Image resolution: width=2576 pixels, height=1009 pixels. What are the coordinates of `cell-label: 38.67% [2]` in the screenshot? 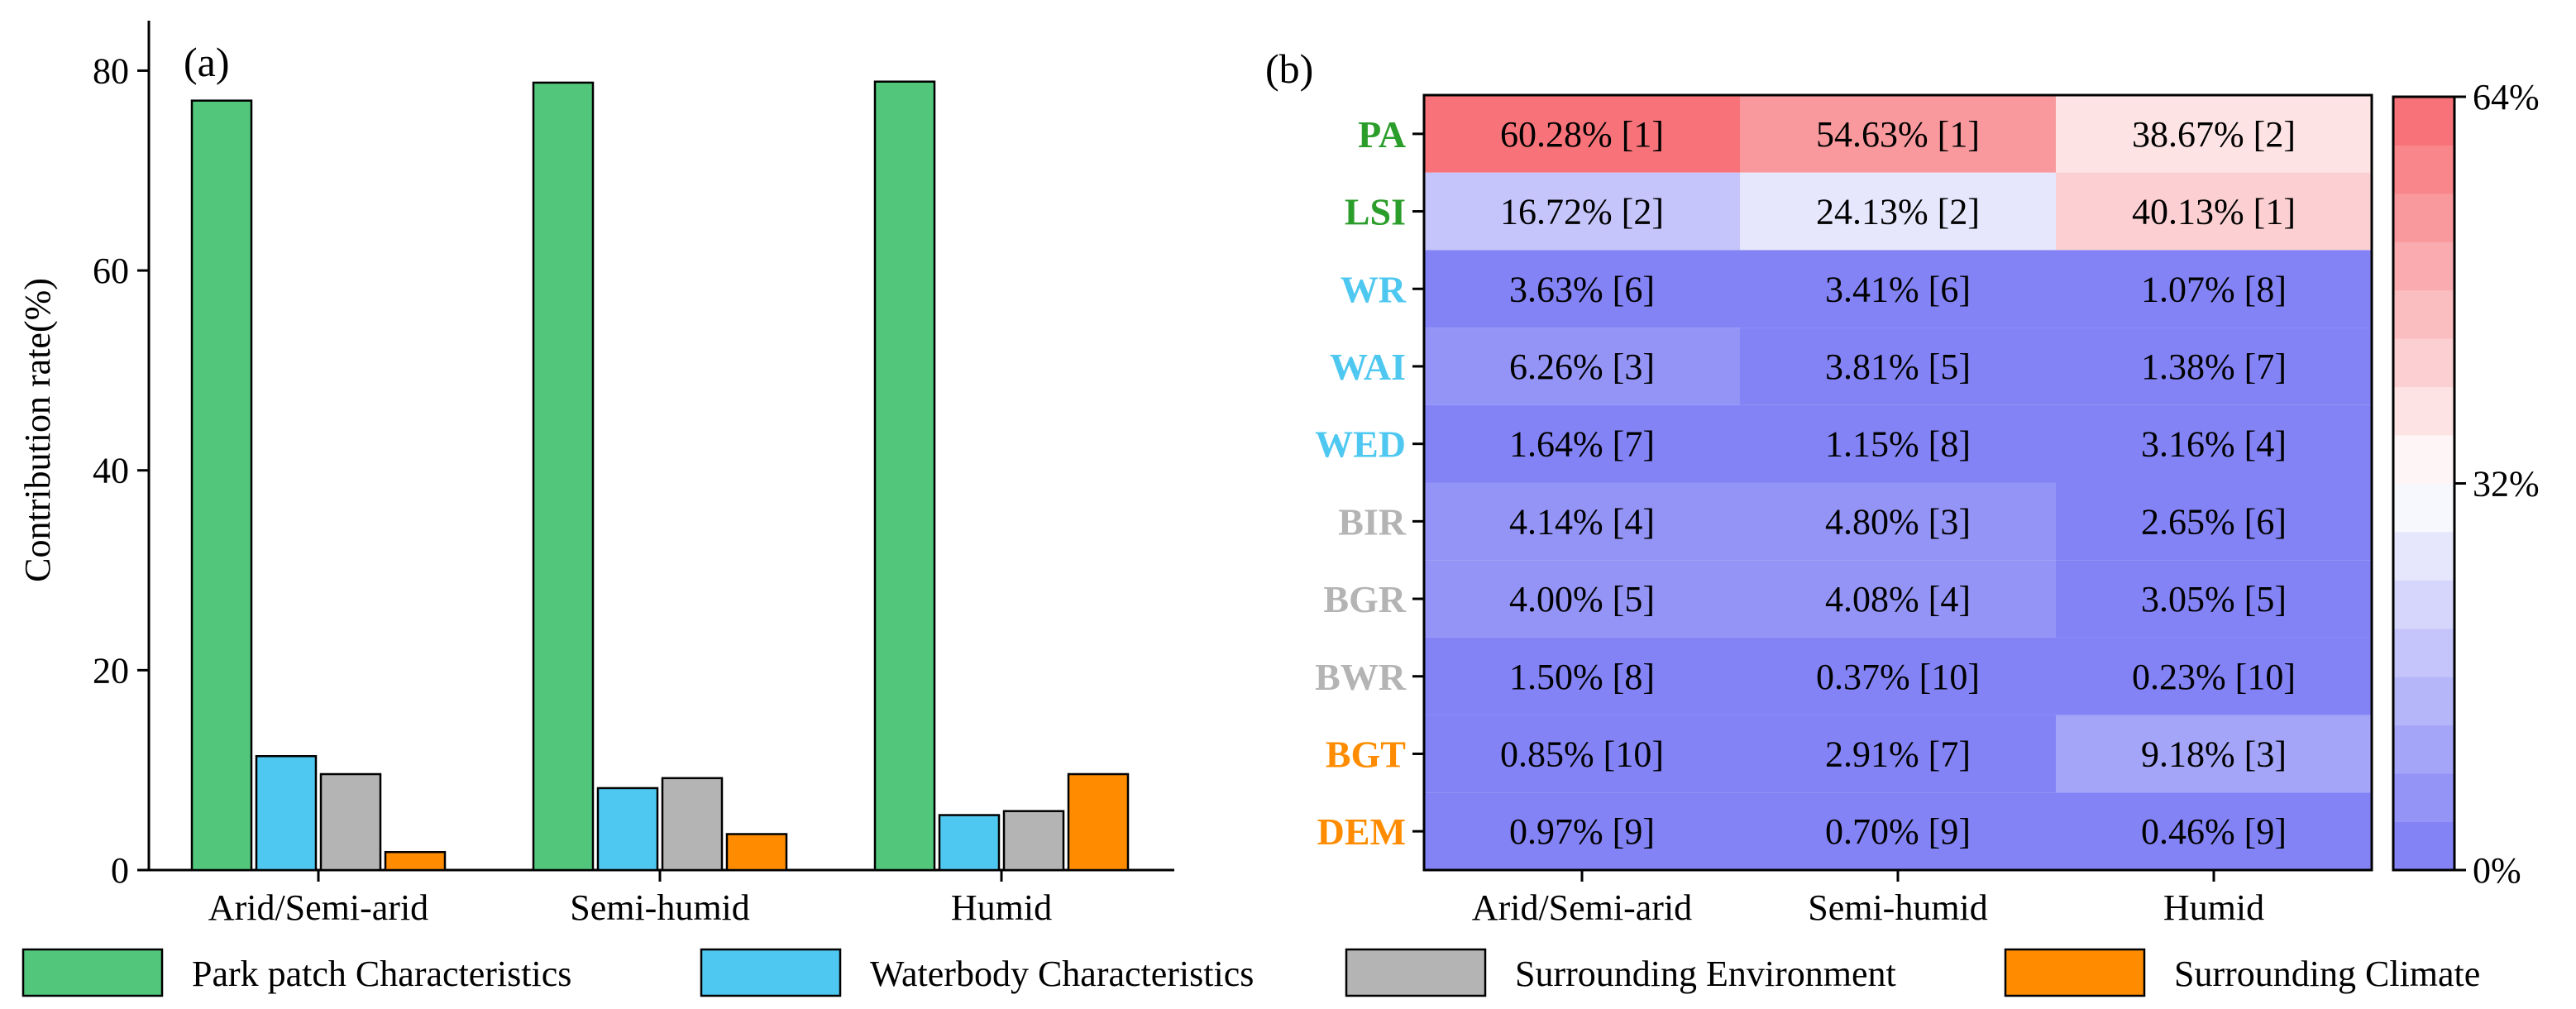 It's located at (2214, 135).